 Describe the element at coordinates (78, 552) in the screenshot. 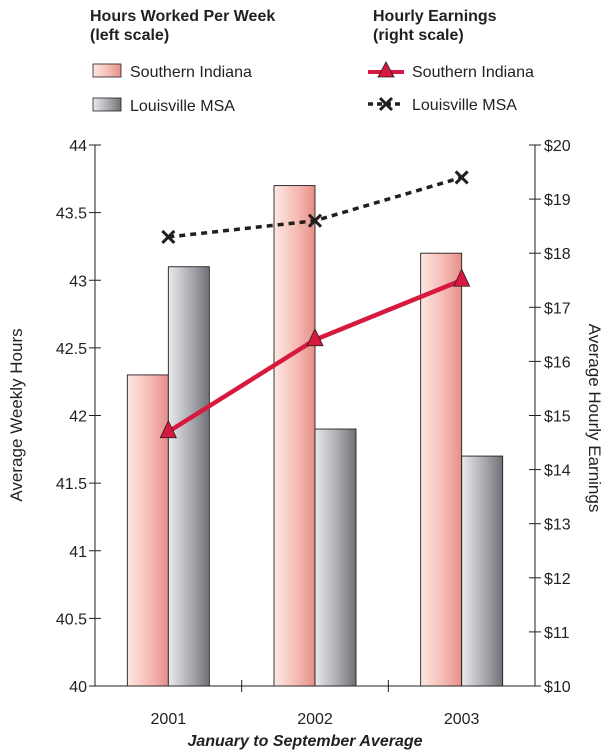

I see `left-tick-label: 41` at that location.